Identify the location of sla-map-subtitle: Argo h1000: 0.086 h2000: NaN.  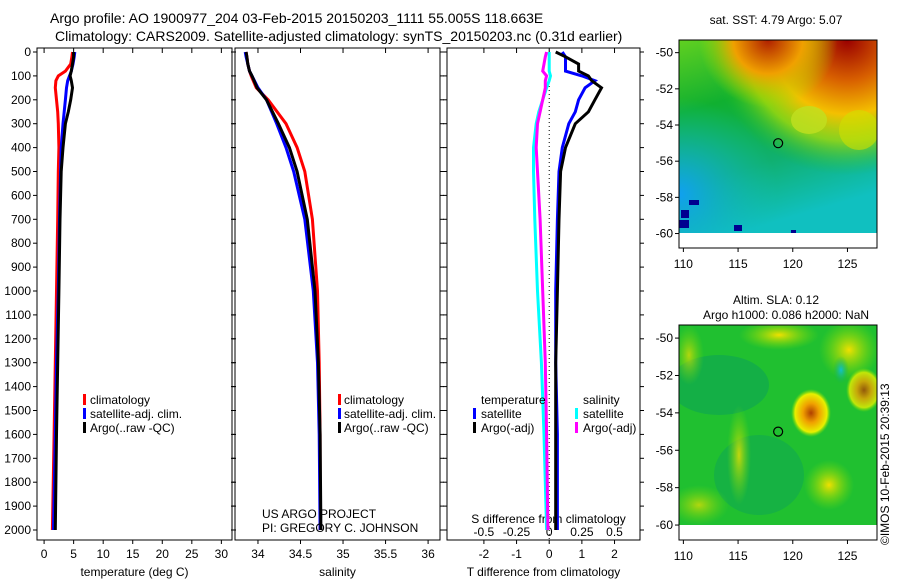
(786, 315).